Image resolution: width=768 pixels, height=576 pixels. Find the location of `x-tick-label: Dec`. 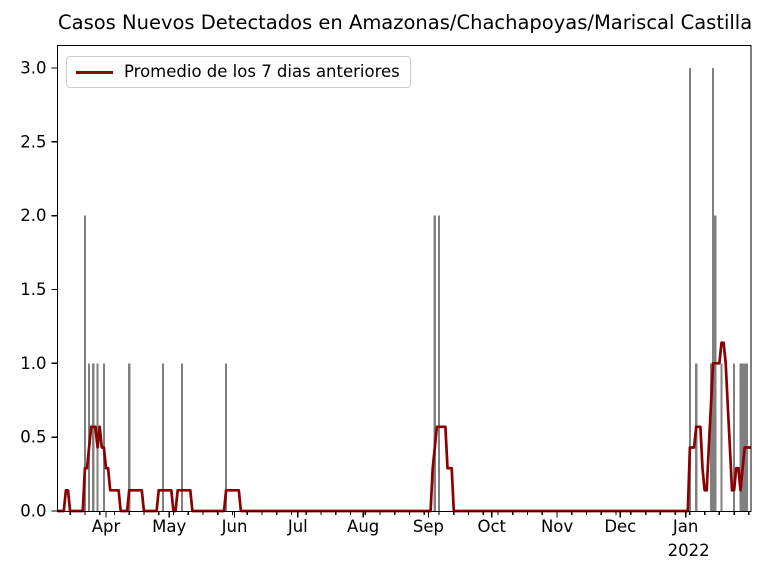

x-tick-label: Dec is located at coordinates (620, 526).